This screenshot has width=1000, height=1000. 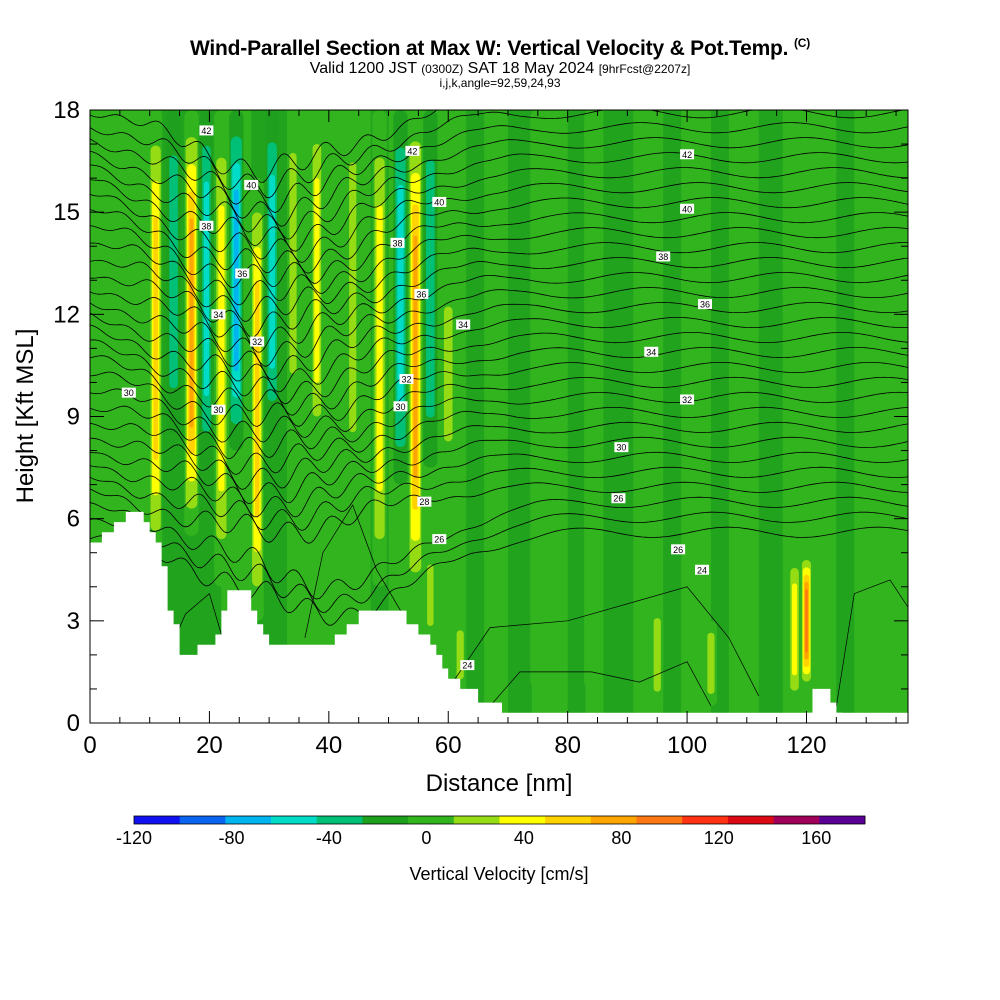 What do you see at coordinates (442, 69) in the screenshot?
I see `valid-utc: (0300Z)` at bounding box center [442, 69].